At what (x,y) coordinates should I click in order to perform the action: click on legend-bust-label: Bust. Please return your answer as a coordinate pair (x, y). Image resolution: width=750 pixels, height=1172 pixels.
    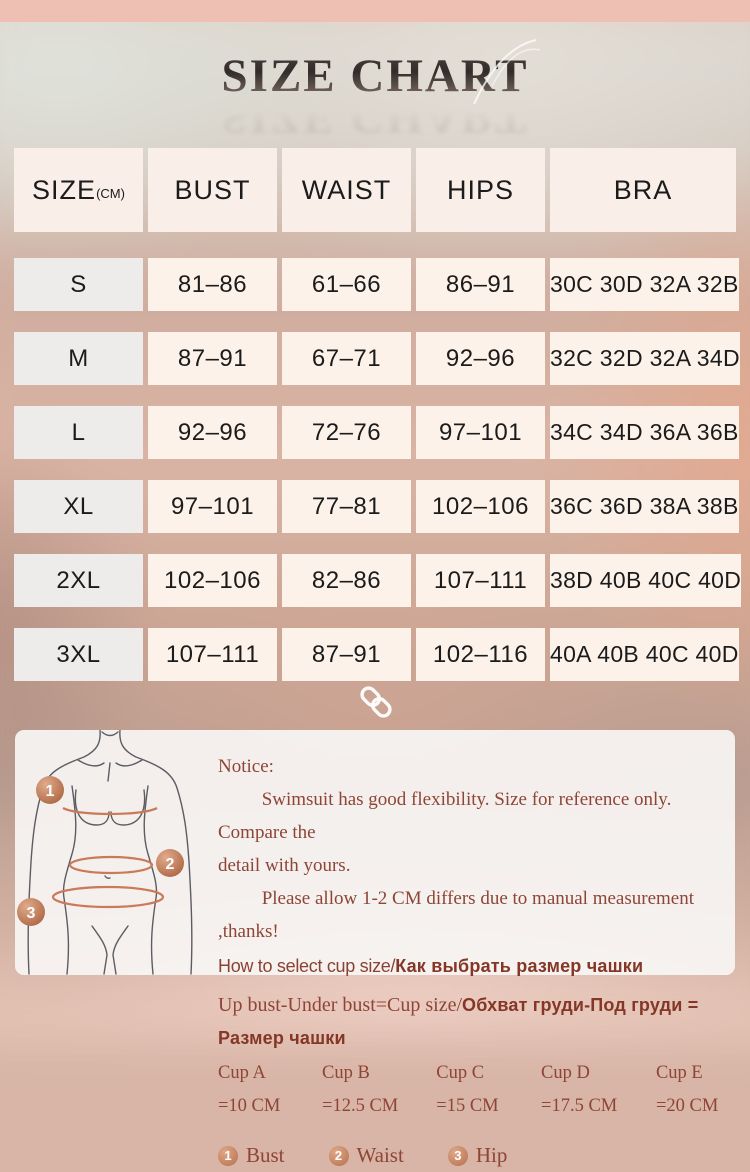
    Looking at the image, I should click on (265, 1155).